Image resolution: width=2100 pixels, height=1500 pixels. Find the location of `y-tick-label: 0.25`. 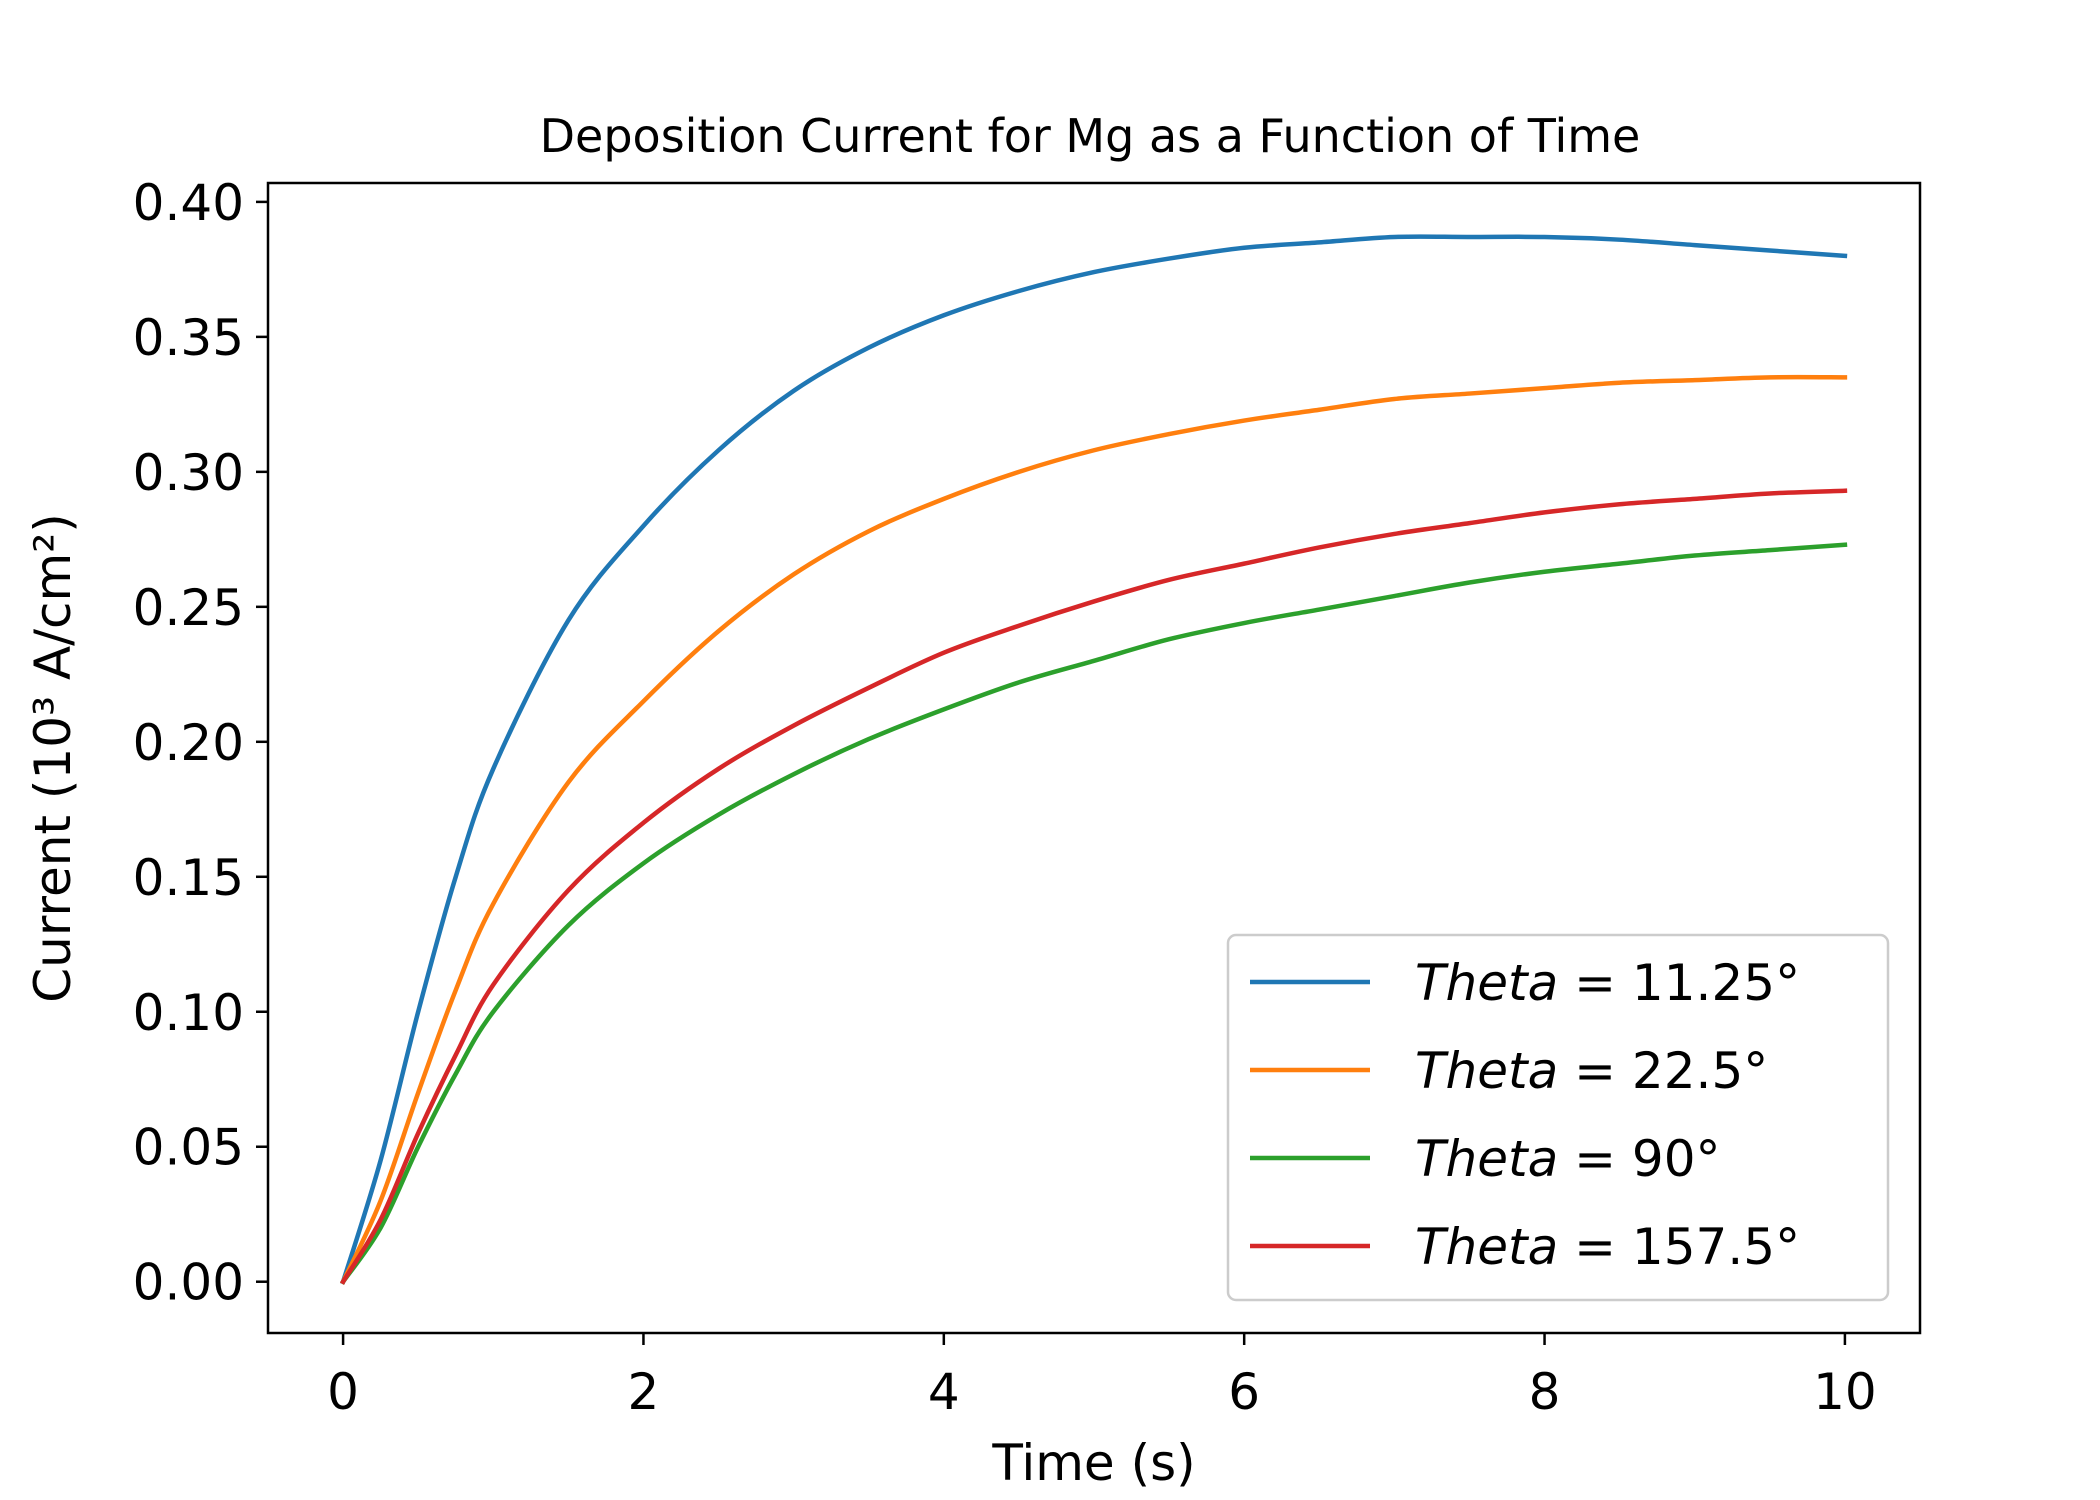

y-tick-label: 0.25 is located at coordinates (188, 608).